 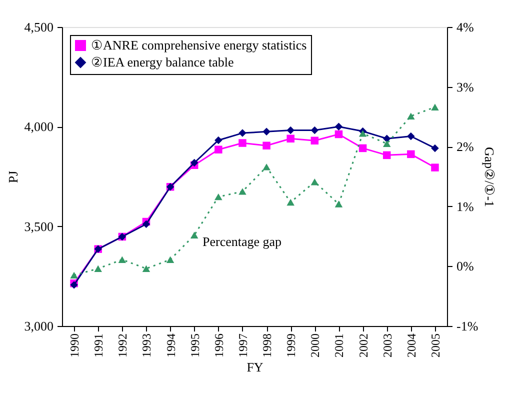 I want to click on legend-label: ①ANRE comprehensive energy statistics, so click(x=199, y=45).